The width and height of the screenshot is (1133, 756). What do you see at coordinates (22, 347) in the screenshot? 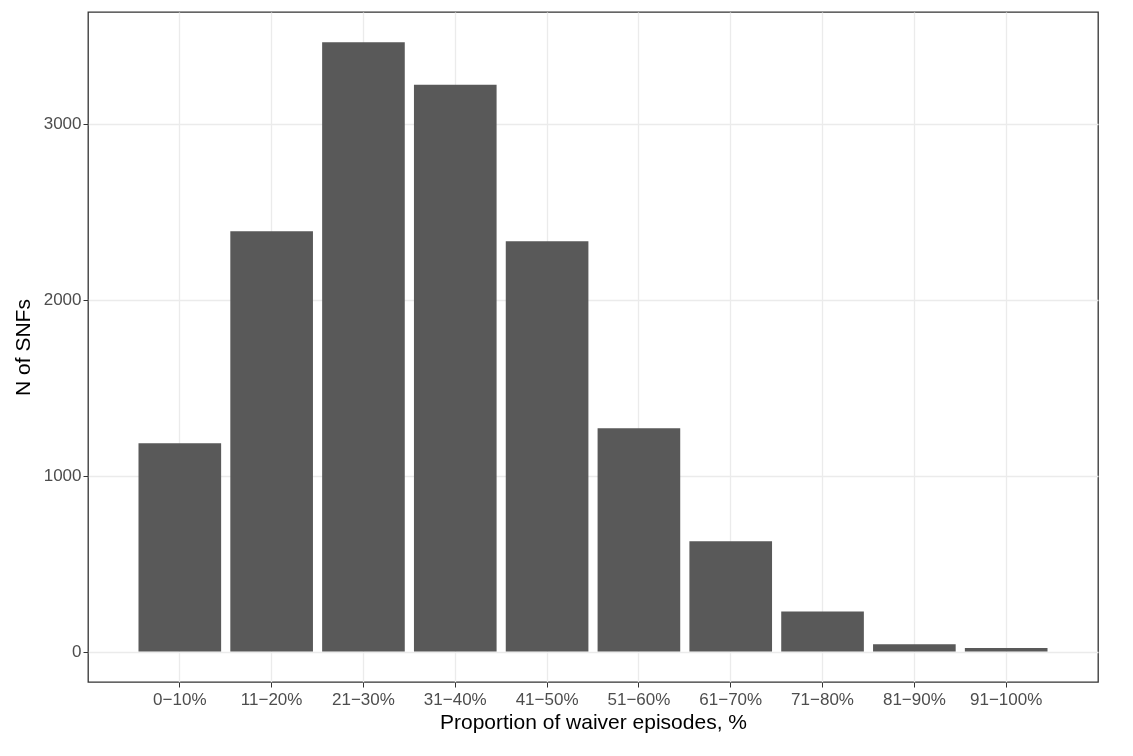
I see `y-axis-title: N of SNFs` at bounding box center [22, 347].